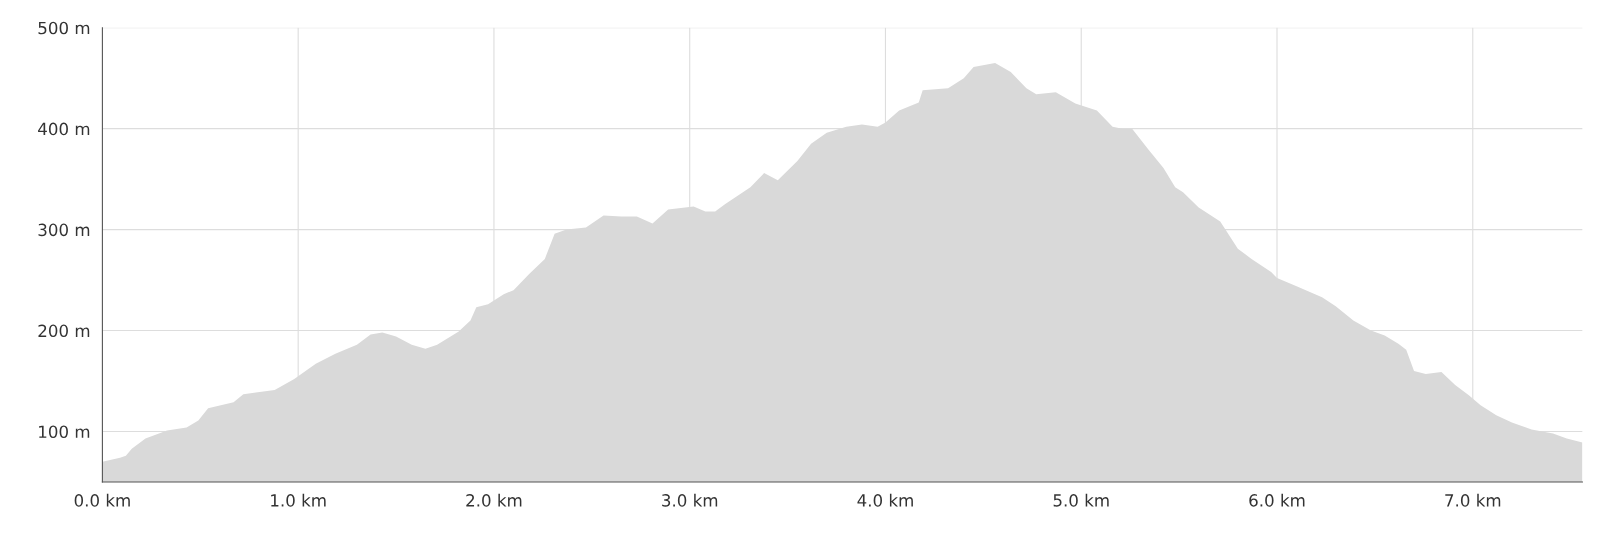  What do you see at coordinates (102, 500) in the screenshot?
I see `x-tick-label: 0.0 km` at bounding box center [102, 500].